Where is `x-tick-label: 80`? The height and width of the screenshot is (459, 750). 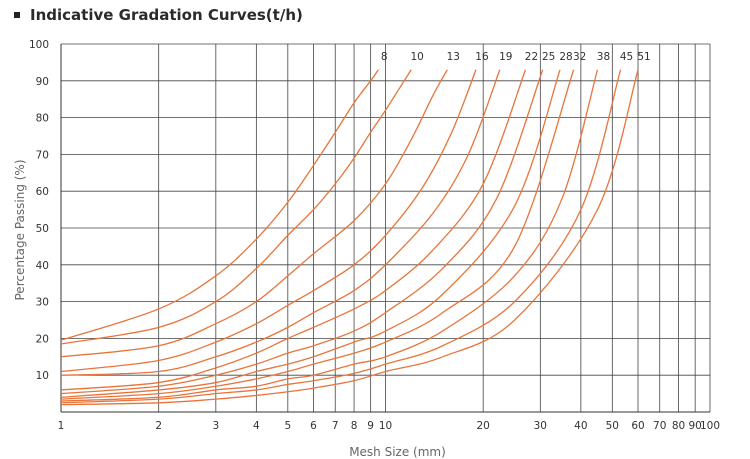
x-tick-label: 80 is located at coordinates (678, 426).